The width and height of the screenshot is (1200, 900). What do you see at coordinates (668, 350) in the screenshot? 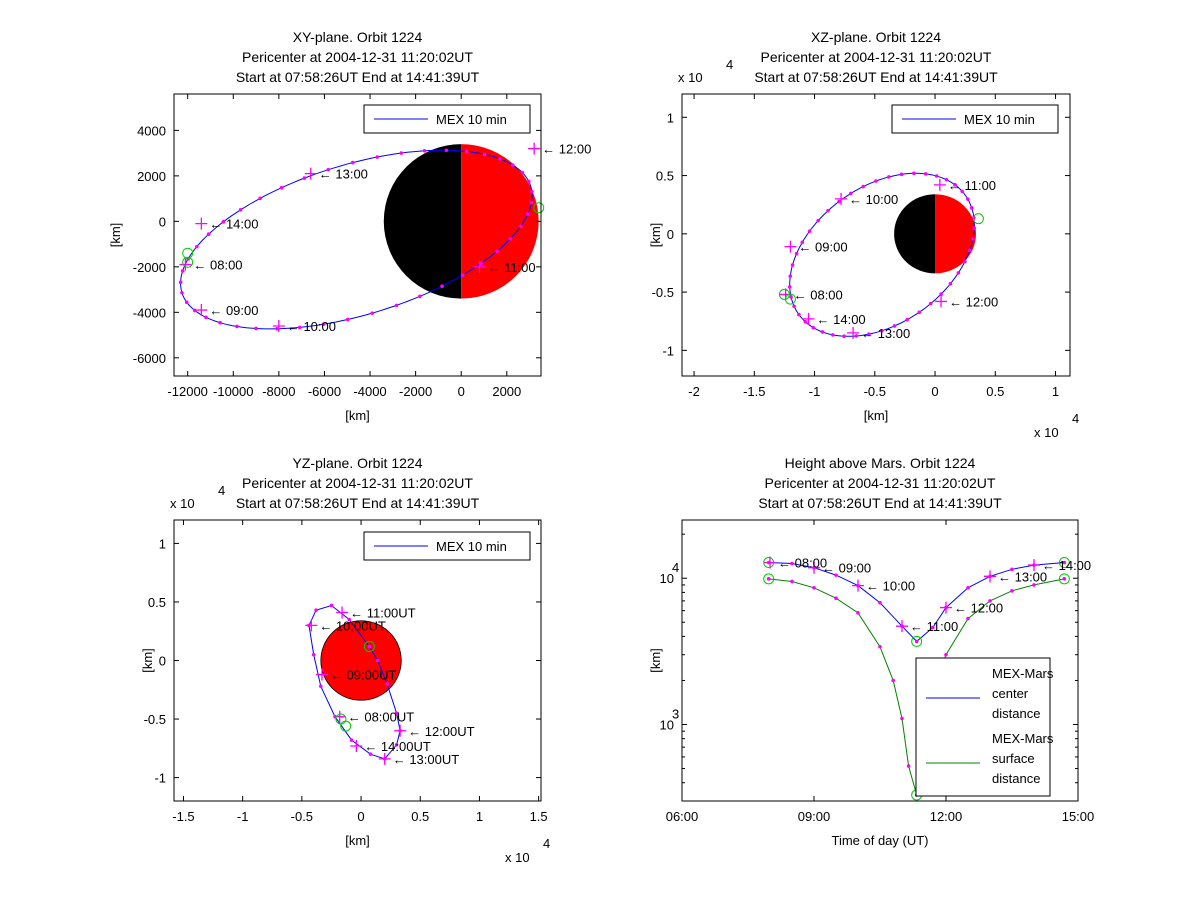
I see `y-tick-label: -1` at bounding box center [668, 350].